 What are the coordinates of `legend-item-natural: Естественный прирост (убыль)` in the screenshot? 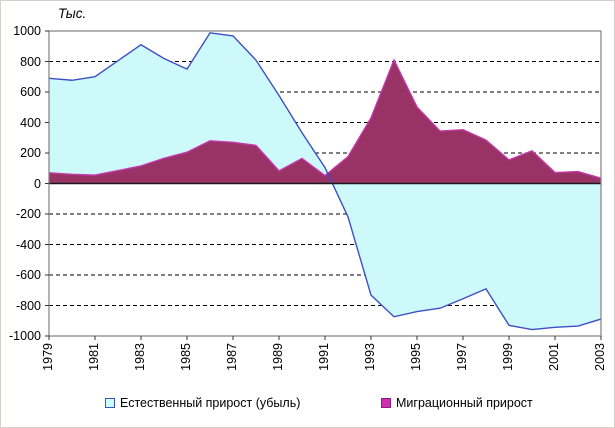 It's located at (202, 403).